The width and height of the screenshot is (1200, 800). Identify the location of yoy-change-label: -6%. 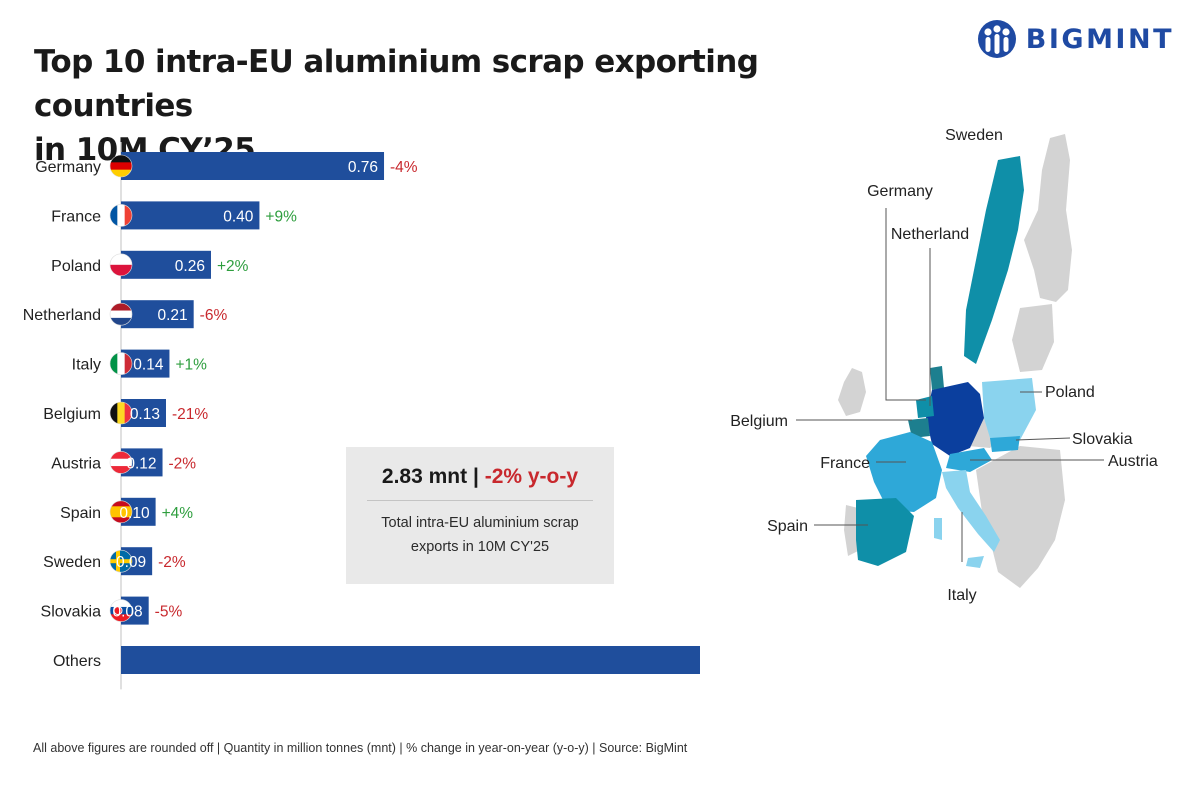
(214, 315).